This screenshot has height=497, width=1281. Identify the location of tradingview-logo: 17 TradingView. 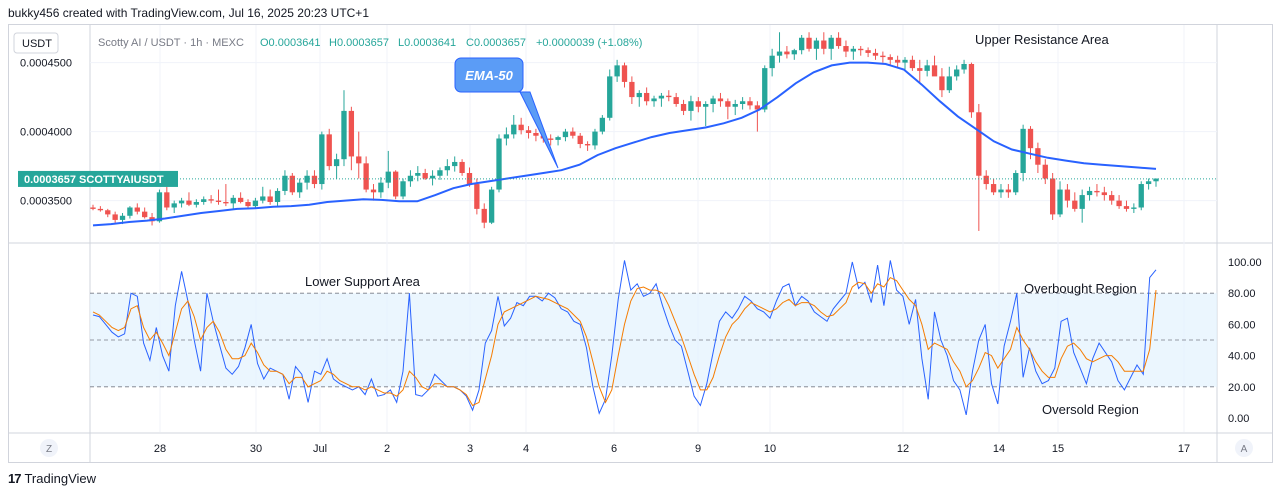
(52, 478).